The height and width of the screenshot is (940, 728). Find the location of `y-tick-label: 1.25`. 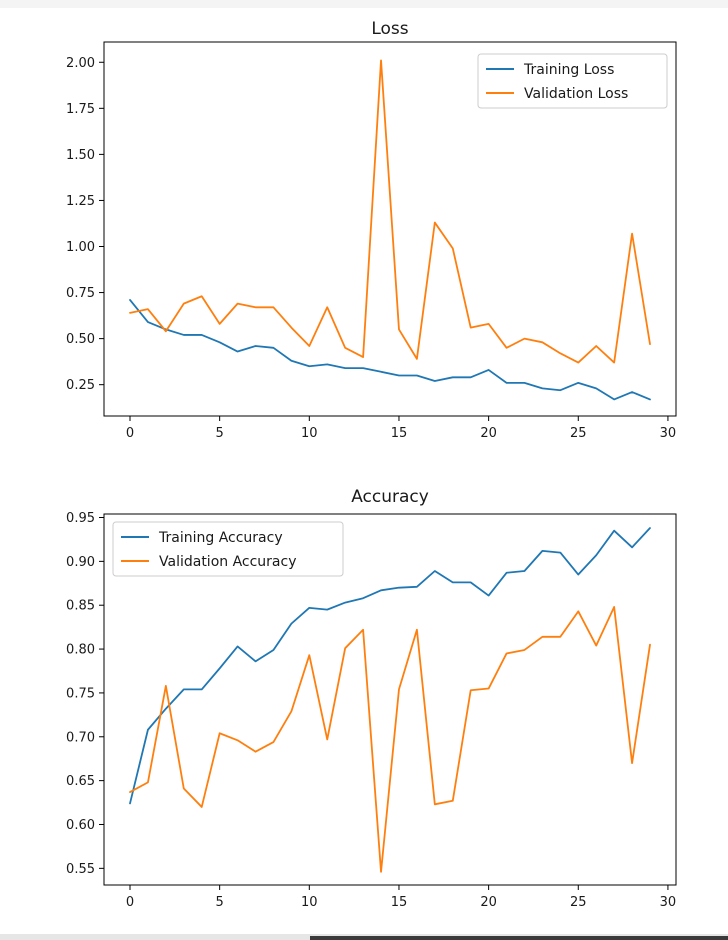

y-tick-label: 1.25 is located at coordinates (80, 201).